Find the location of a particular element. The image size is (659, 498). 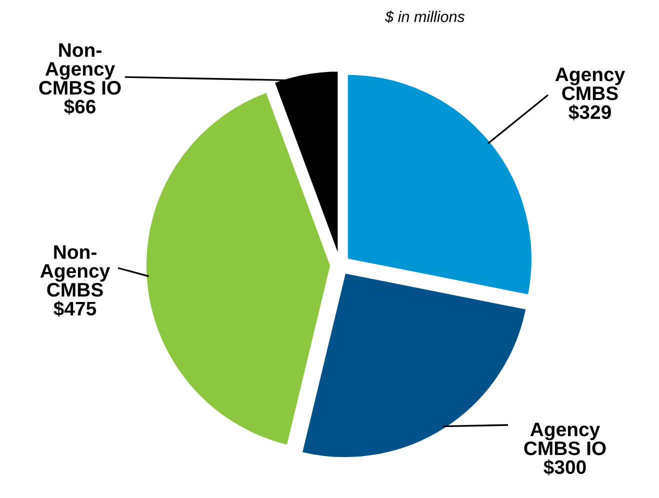

data-label: $329 is located at coordinates (589, 112).